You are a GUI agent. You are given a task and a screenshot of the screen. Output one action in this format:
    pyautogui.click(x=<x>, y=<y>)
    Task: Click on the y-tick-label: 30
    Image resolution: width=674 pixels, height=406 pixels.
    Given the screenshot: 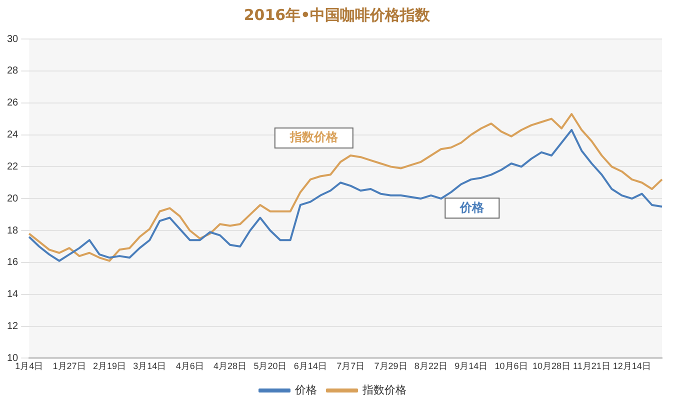 What is the action you would take?
    pyautogui.click(x=13, y=39)
    